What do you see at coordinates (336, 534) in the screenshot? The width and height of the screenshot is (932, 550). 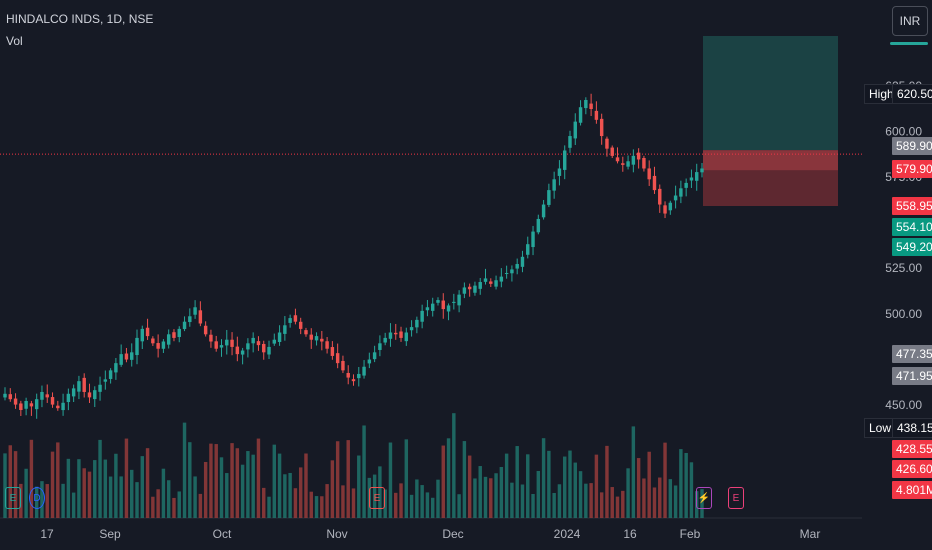 I see `x-axis-tick-label: Nov` at bounding box center [336, 534].